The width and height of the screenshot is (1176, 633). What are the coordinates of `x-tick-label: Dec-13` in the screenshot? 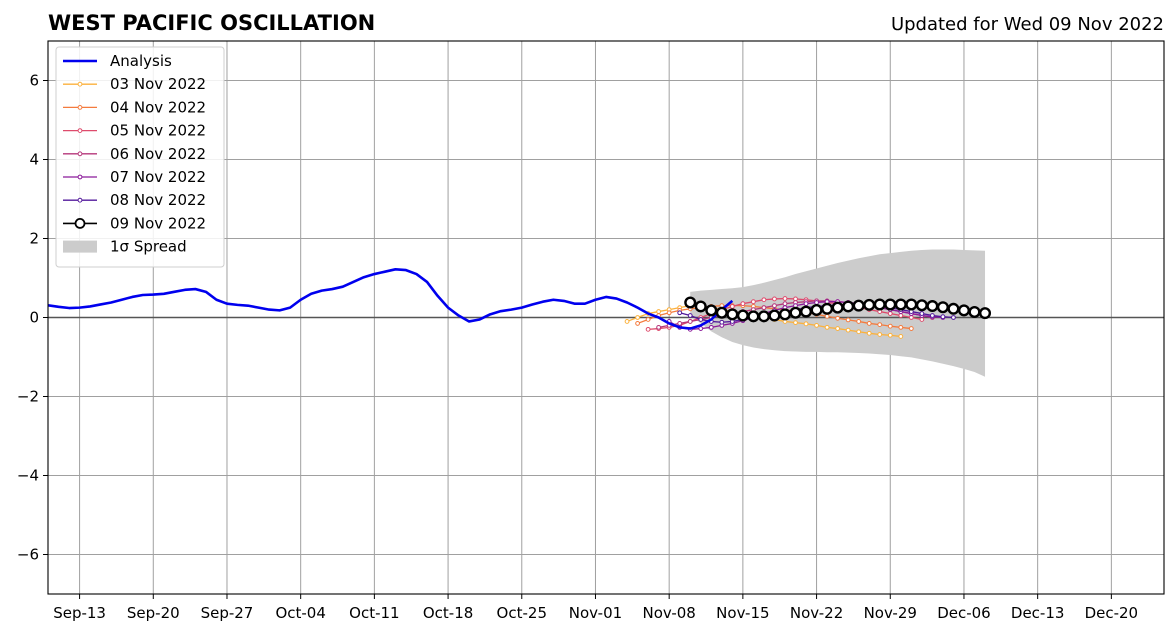 It's located at (1038, 613).